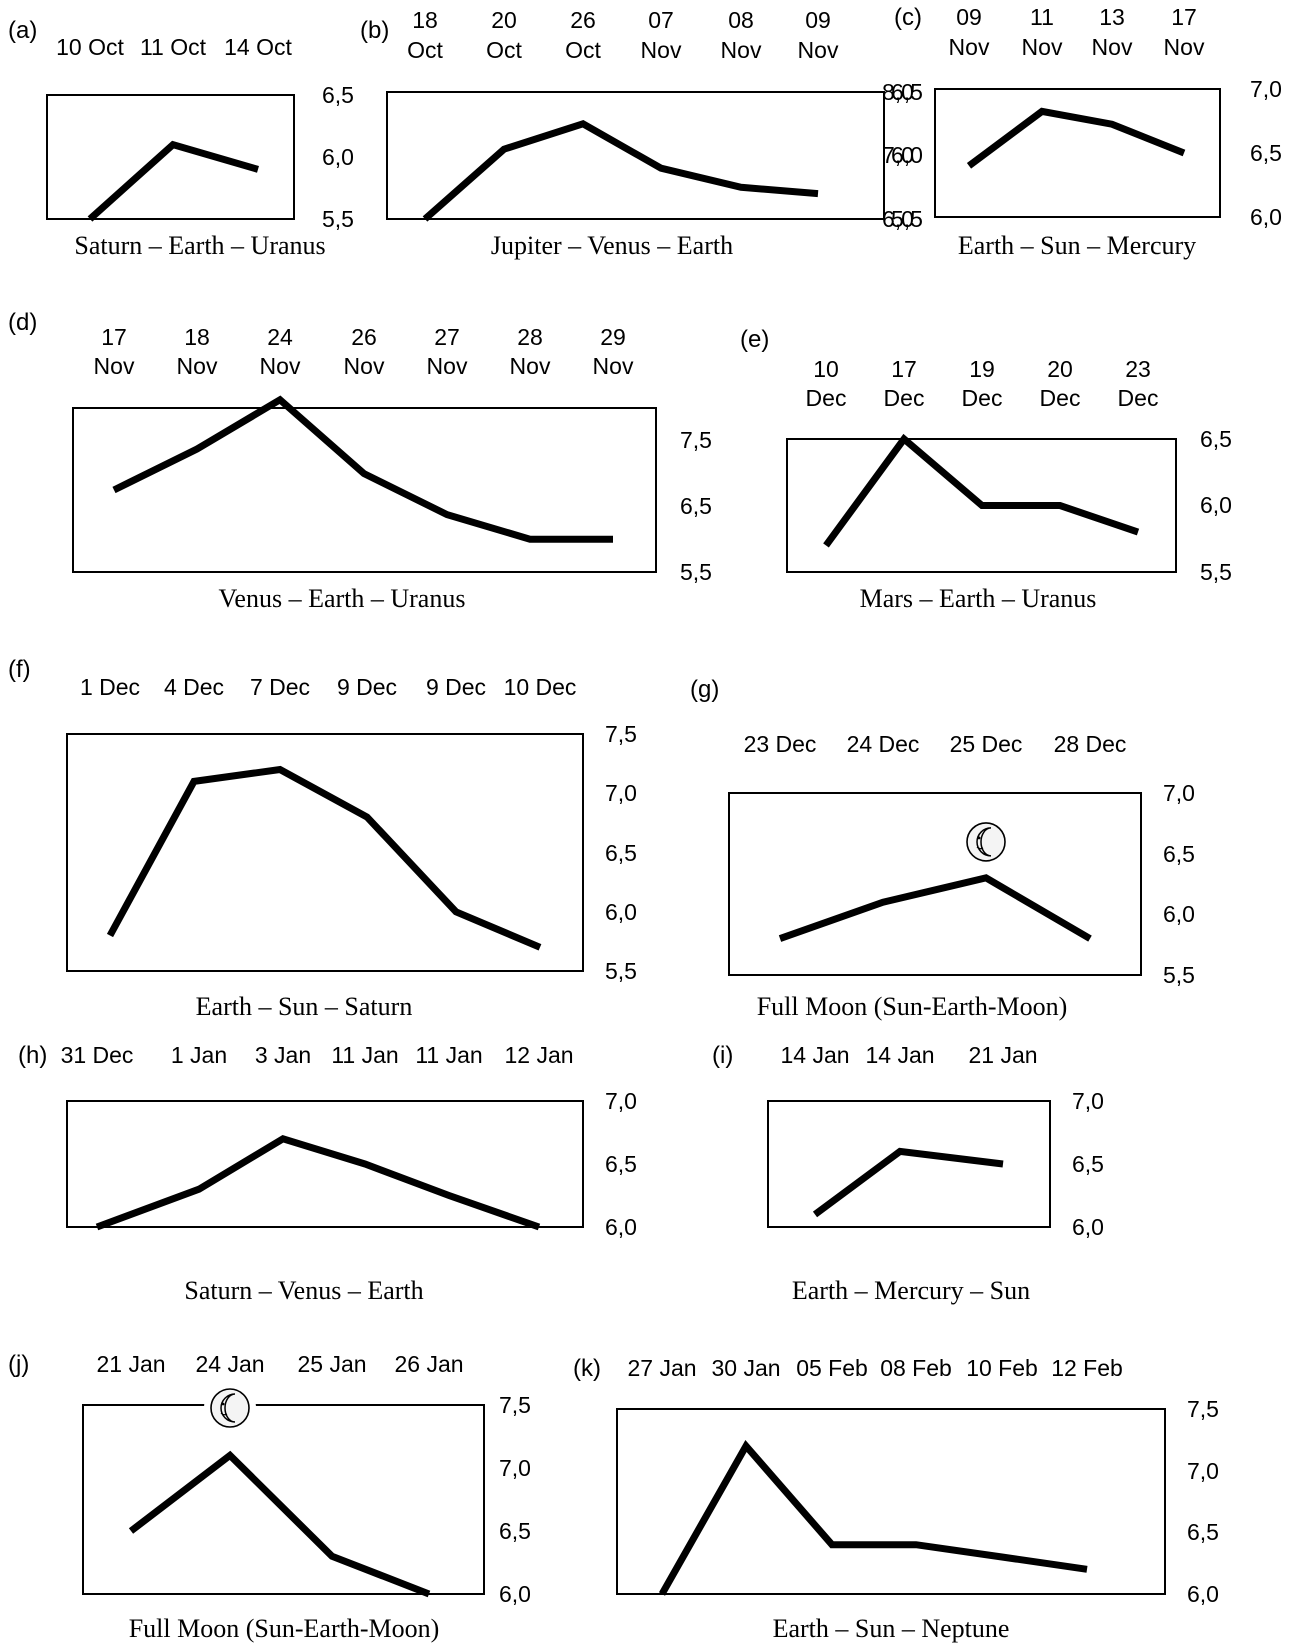 The height and width of the screenshot is (1647, 1292). I want to click on x-tick-label: 13 Nov, so click(1112, 32).